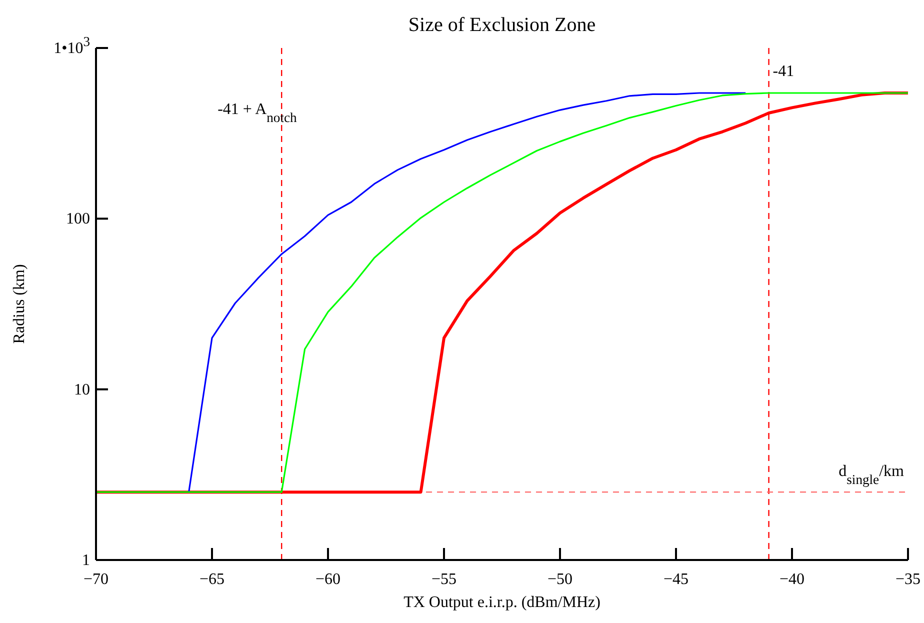 The width and height of the screenshot is (924, 623). I want to click on x-axis-title: TX Output e.i.r.p. (dBm/MHz), so click(502, 603).